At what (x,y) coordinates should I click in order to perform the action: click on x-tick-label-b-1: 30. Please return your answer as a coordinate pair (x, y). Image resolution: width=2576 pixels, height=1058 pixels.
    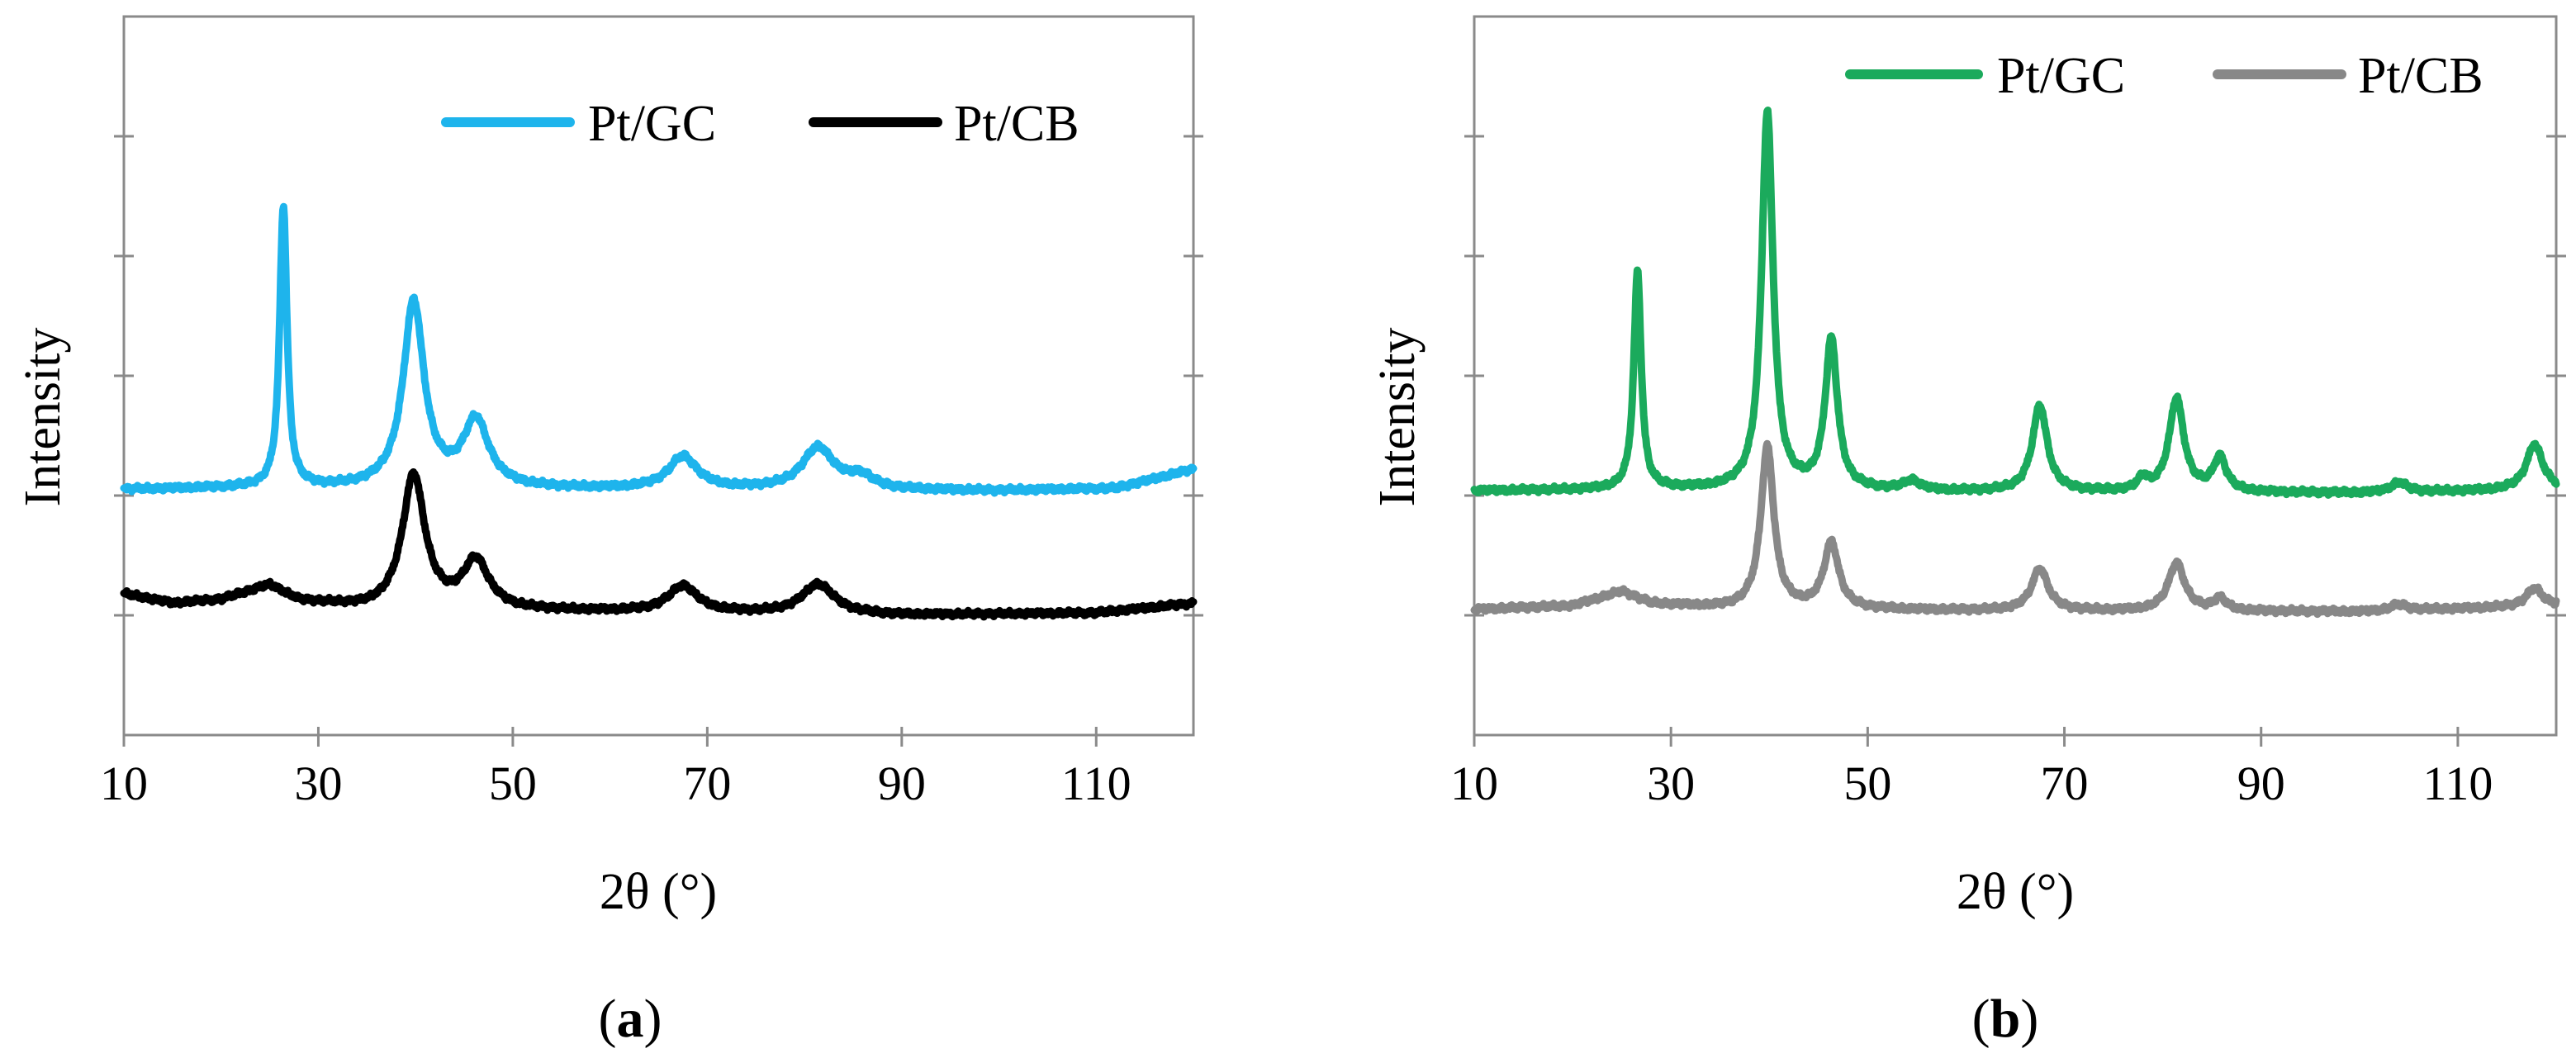
    Looking at the image, I should click on (1671, 783).